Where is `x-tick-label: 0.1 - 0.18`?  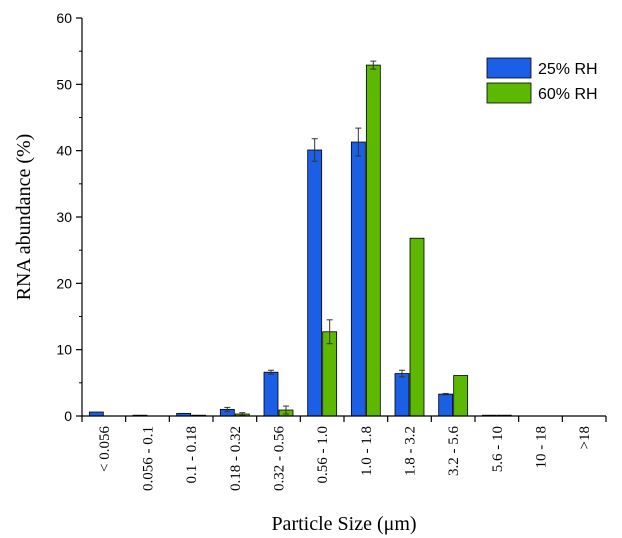 x-tick-label: 0.1 - 0.18 is located at coordinates (192, 455).